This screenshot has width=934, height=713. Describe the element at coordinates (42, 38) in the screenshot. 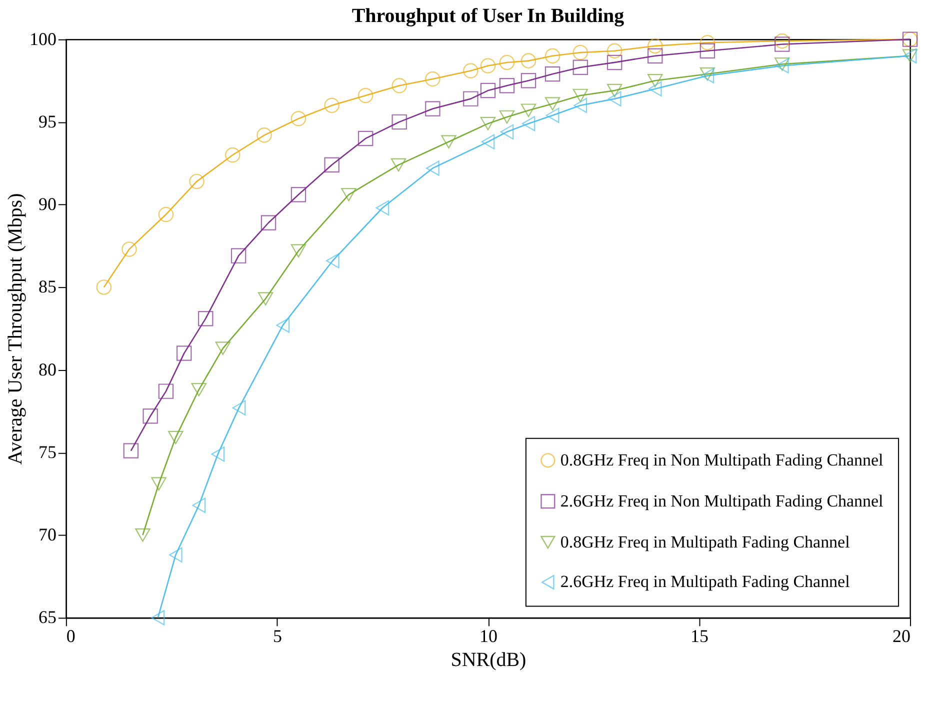

I see `y-tick-label: 100` at that location.